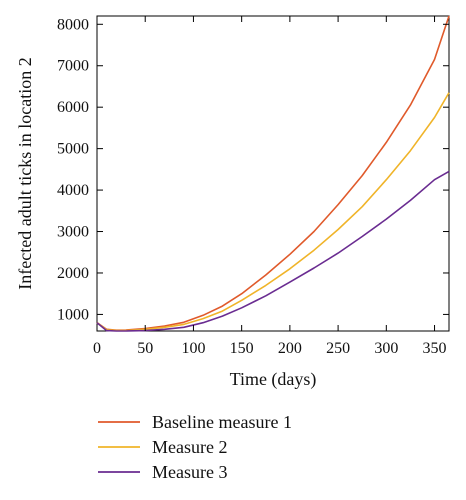 The height and width of the screenshot is (500, 466). What do you see at coordinates (73, 149) in the screenshot?
I see `y-tick-label: 5000` at bounding box center [73, 149].